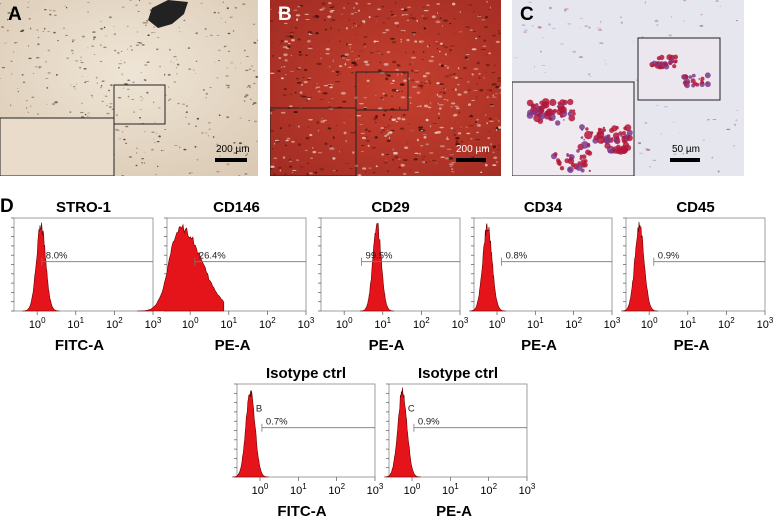 Image resolution: width=774 pixels, height=520 pixels. I want to click on histogram-distribution, so click(181, 267).